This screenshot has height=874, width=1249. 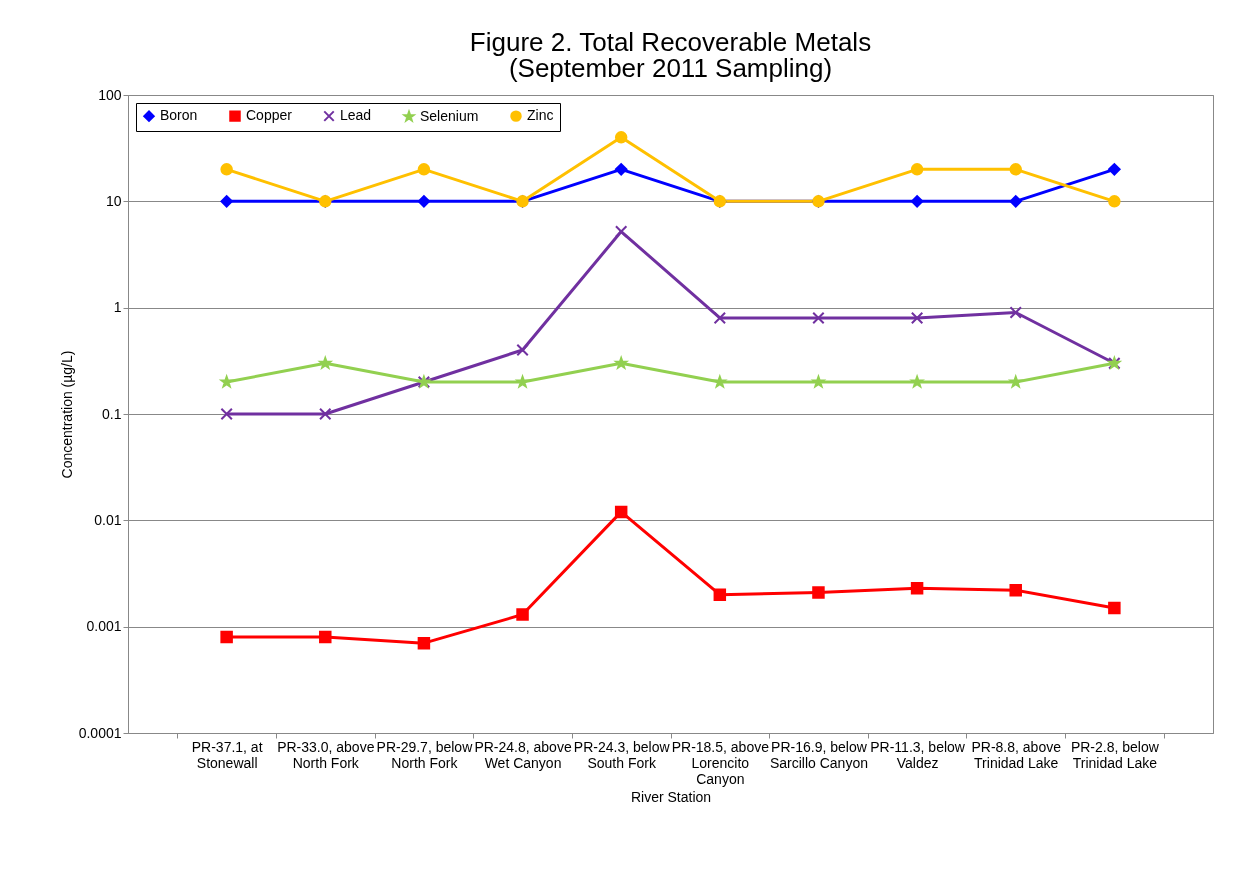 What do you see at coordinates (523, 754) in the screenshot?
I see `x-tick-label: PR-24.8, above Wet Canyon` at bounding box center [523, 754].